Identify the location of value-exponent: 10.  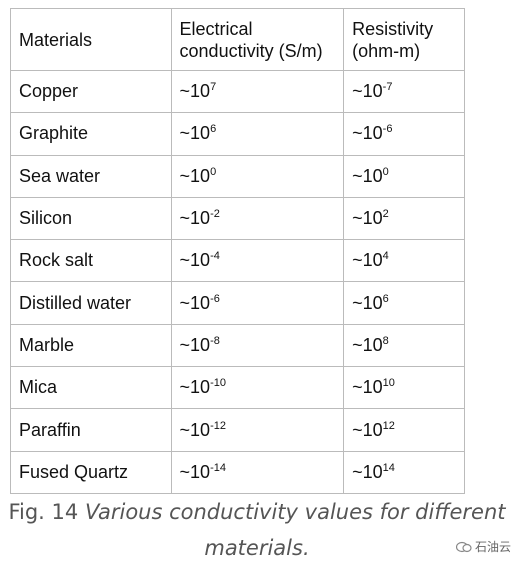
(388, 383).